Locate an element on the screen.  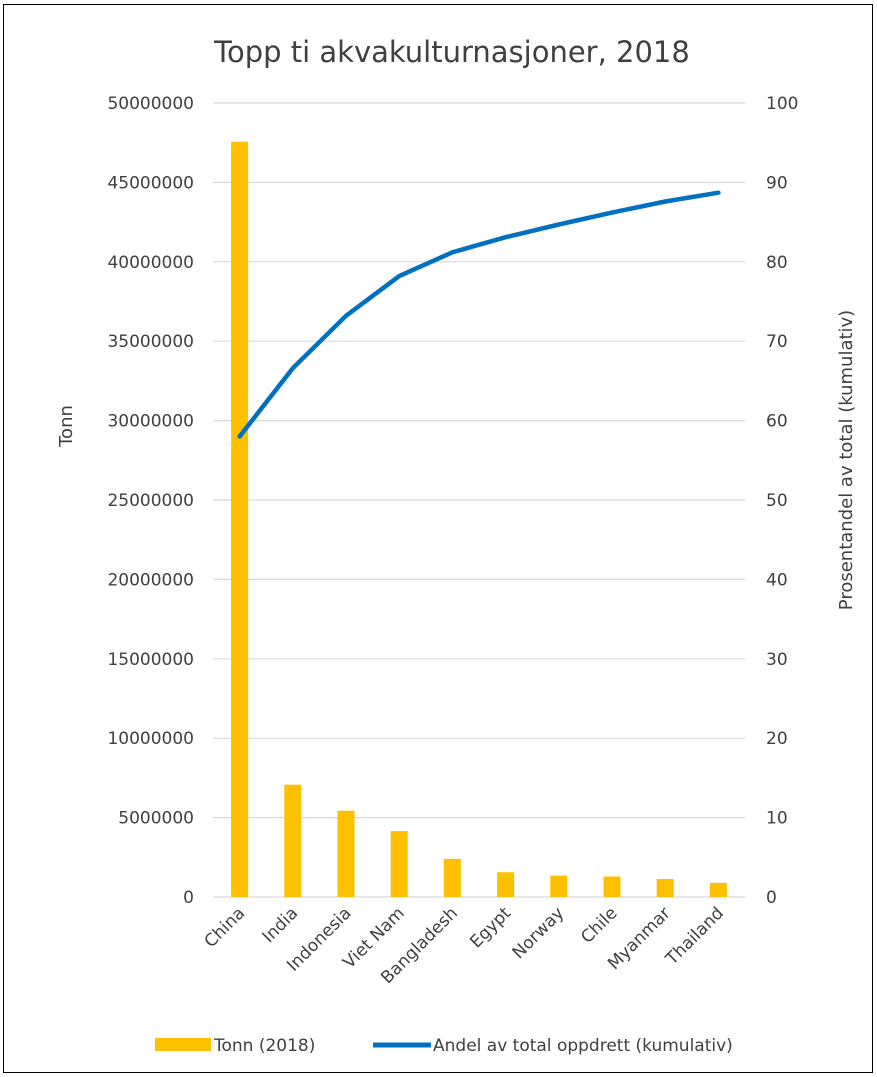
chart-title: Topp ti akvakulturnasjoner, 2018 is located at coordinates (451, 52).